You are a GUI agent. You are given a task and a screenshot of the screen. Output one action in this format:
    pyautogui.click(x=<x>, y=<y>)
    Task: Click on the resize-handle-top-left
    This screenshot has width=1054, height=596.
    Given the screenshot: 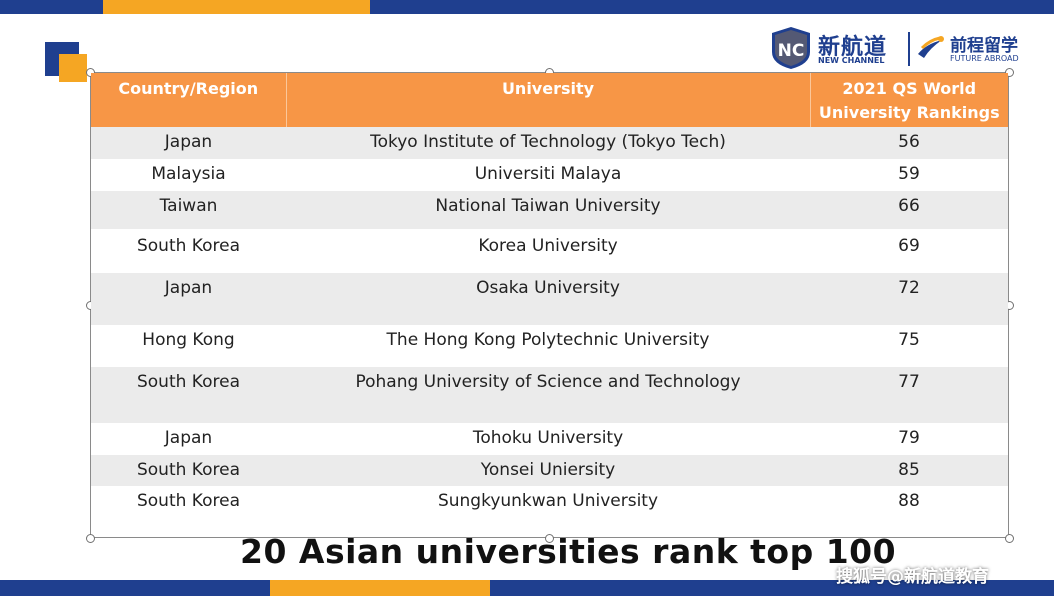 What is the action you would take?
    pyautogui.click(x=90, y=72)
    